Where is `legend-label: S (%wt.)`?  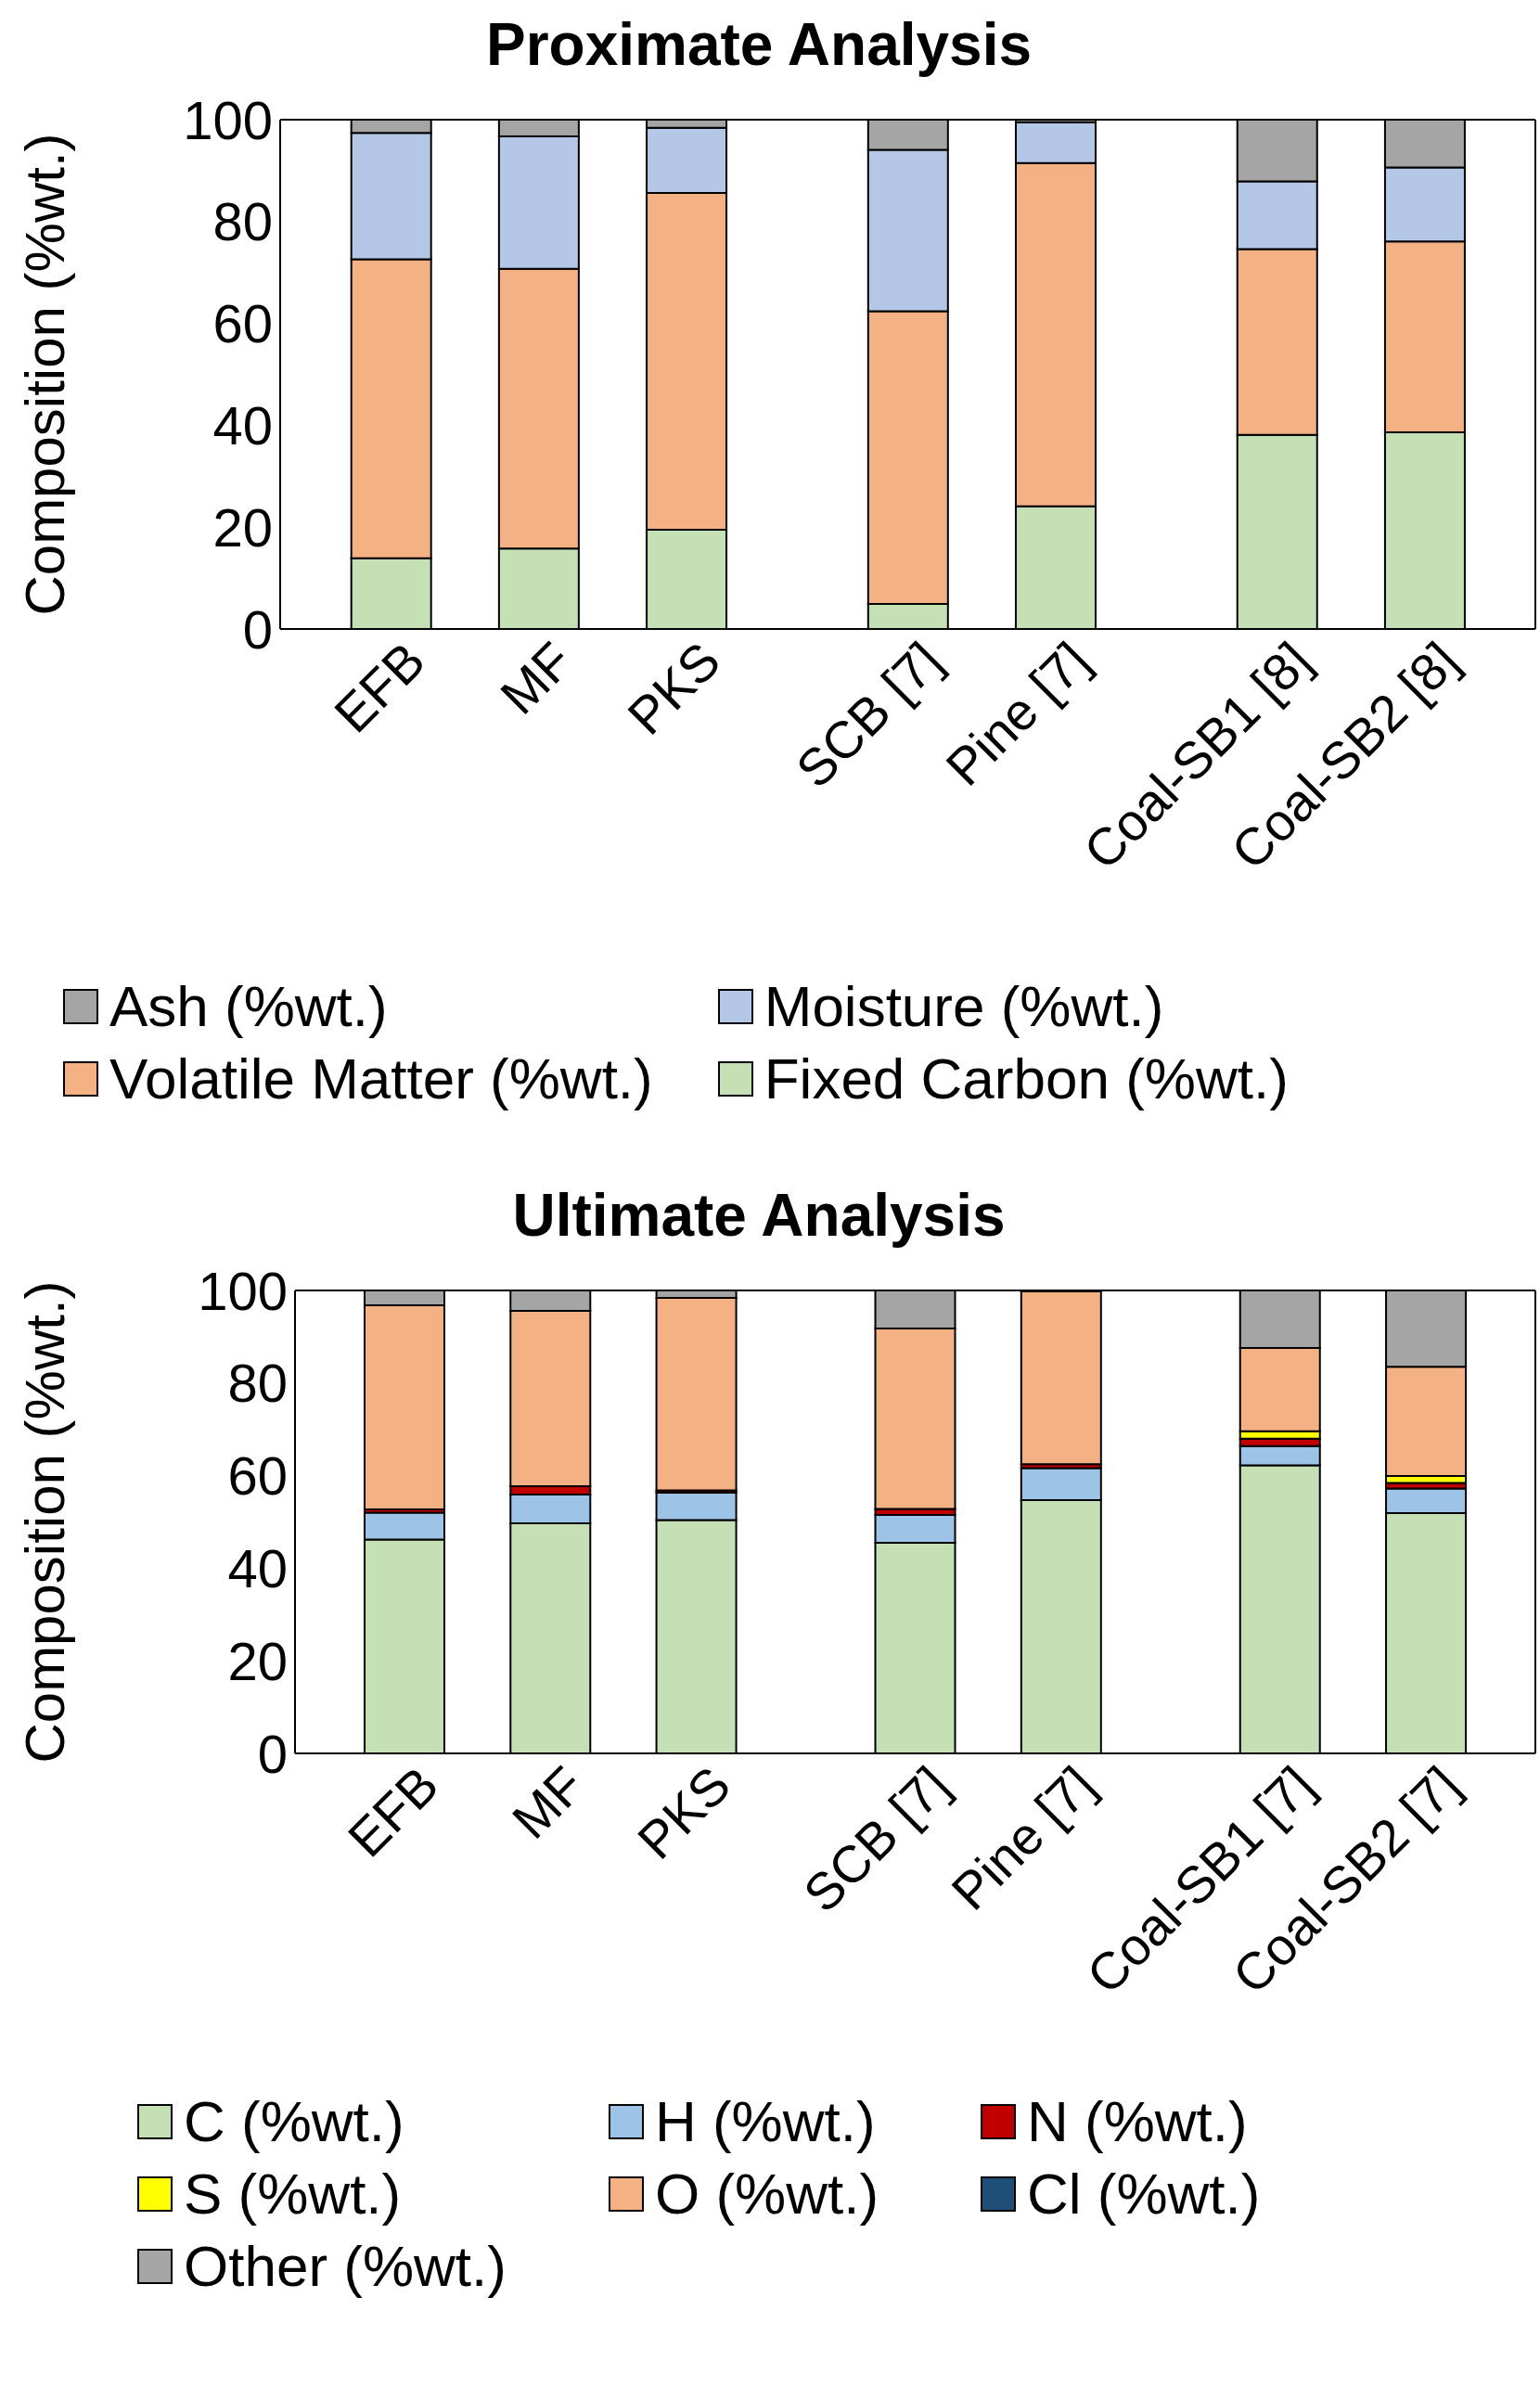
legend-label: S (%wt.) is located at coordinates (293, 2194).